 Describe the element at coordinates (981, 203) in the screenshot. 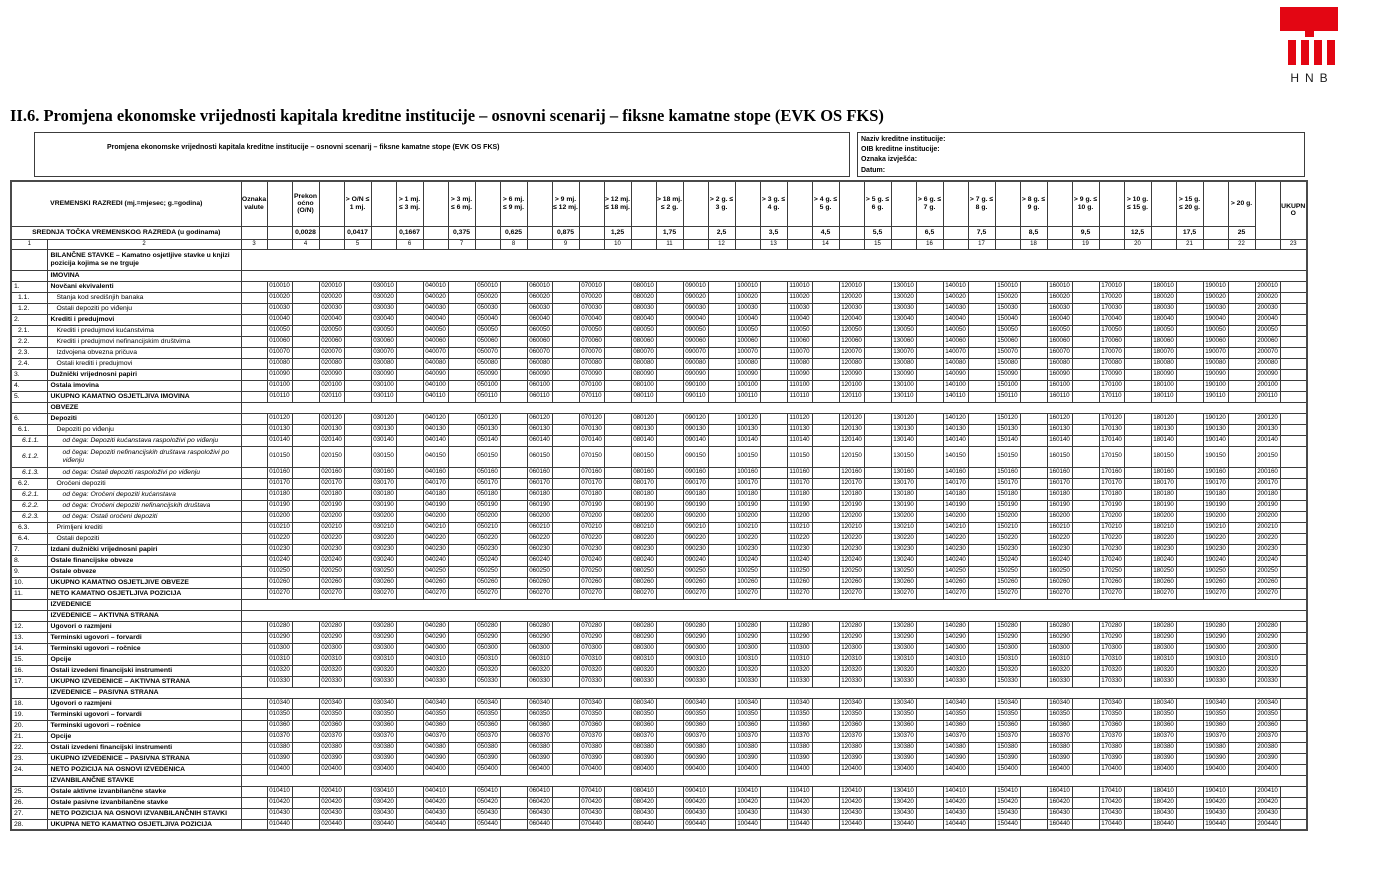

I see `bucket-header: > 7 g. ≤ 8 g.` at that location.